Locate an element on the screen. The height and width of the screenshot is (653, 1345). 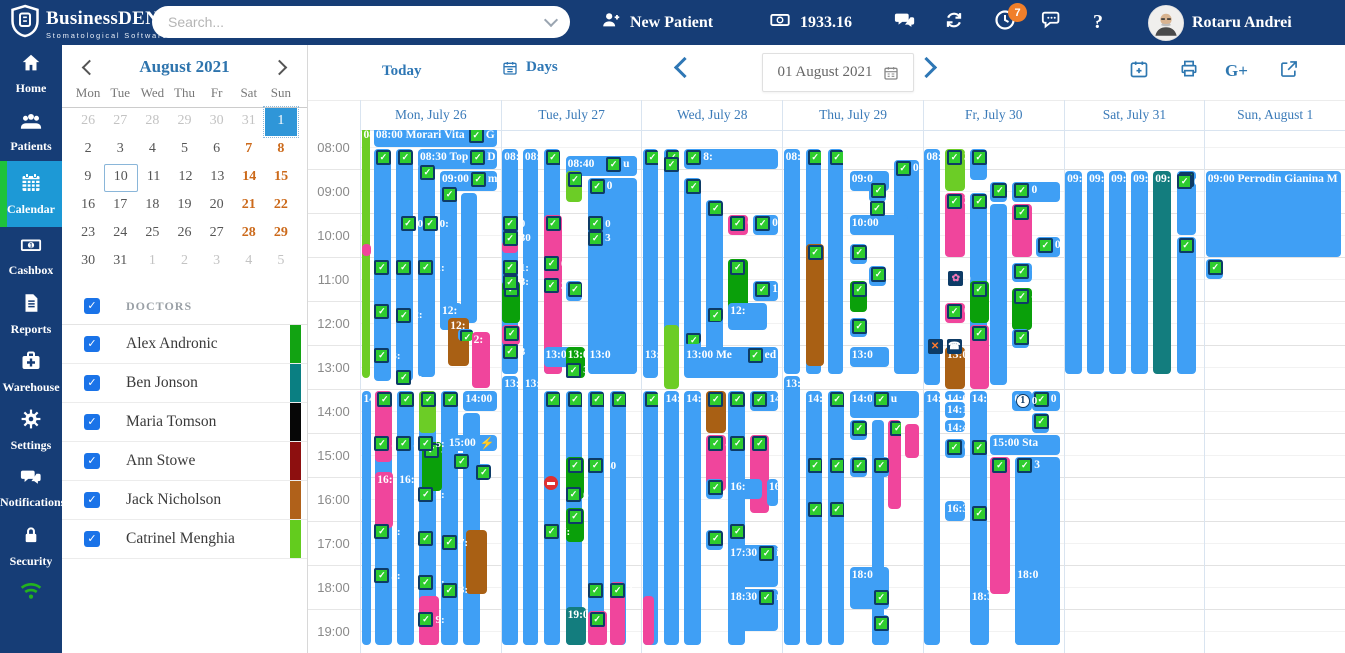
appointment-status-chip: ✕ is located at coordinates (935, 347).